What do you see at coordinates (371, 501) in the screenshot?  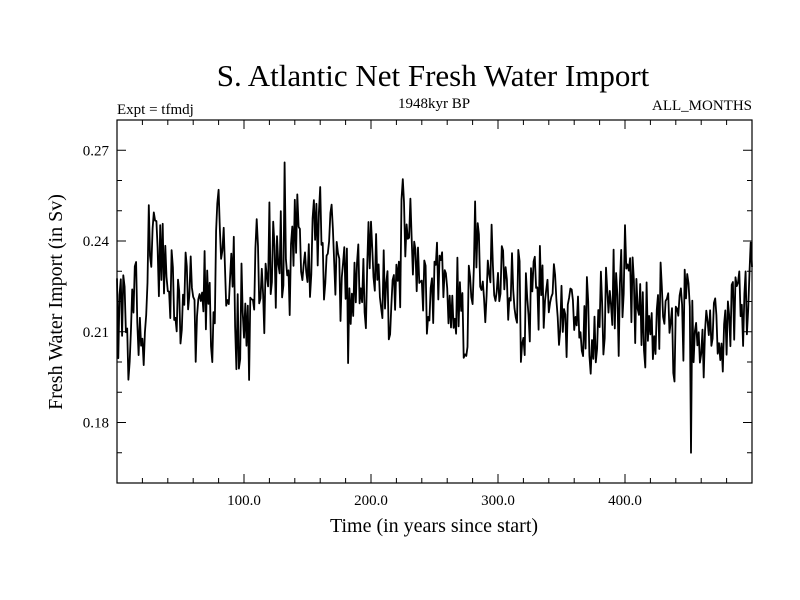 I see `x-tick-label: 200.0` at bounding box center [371, 501].